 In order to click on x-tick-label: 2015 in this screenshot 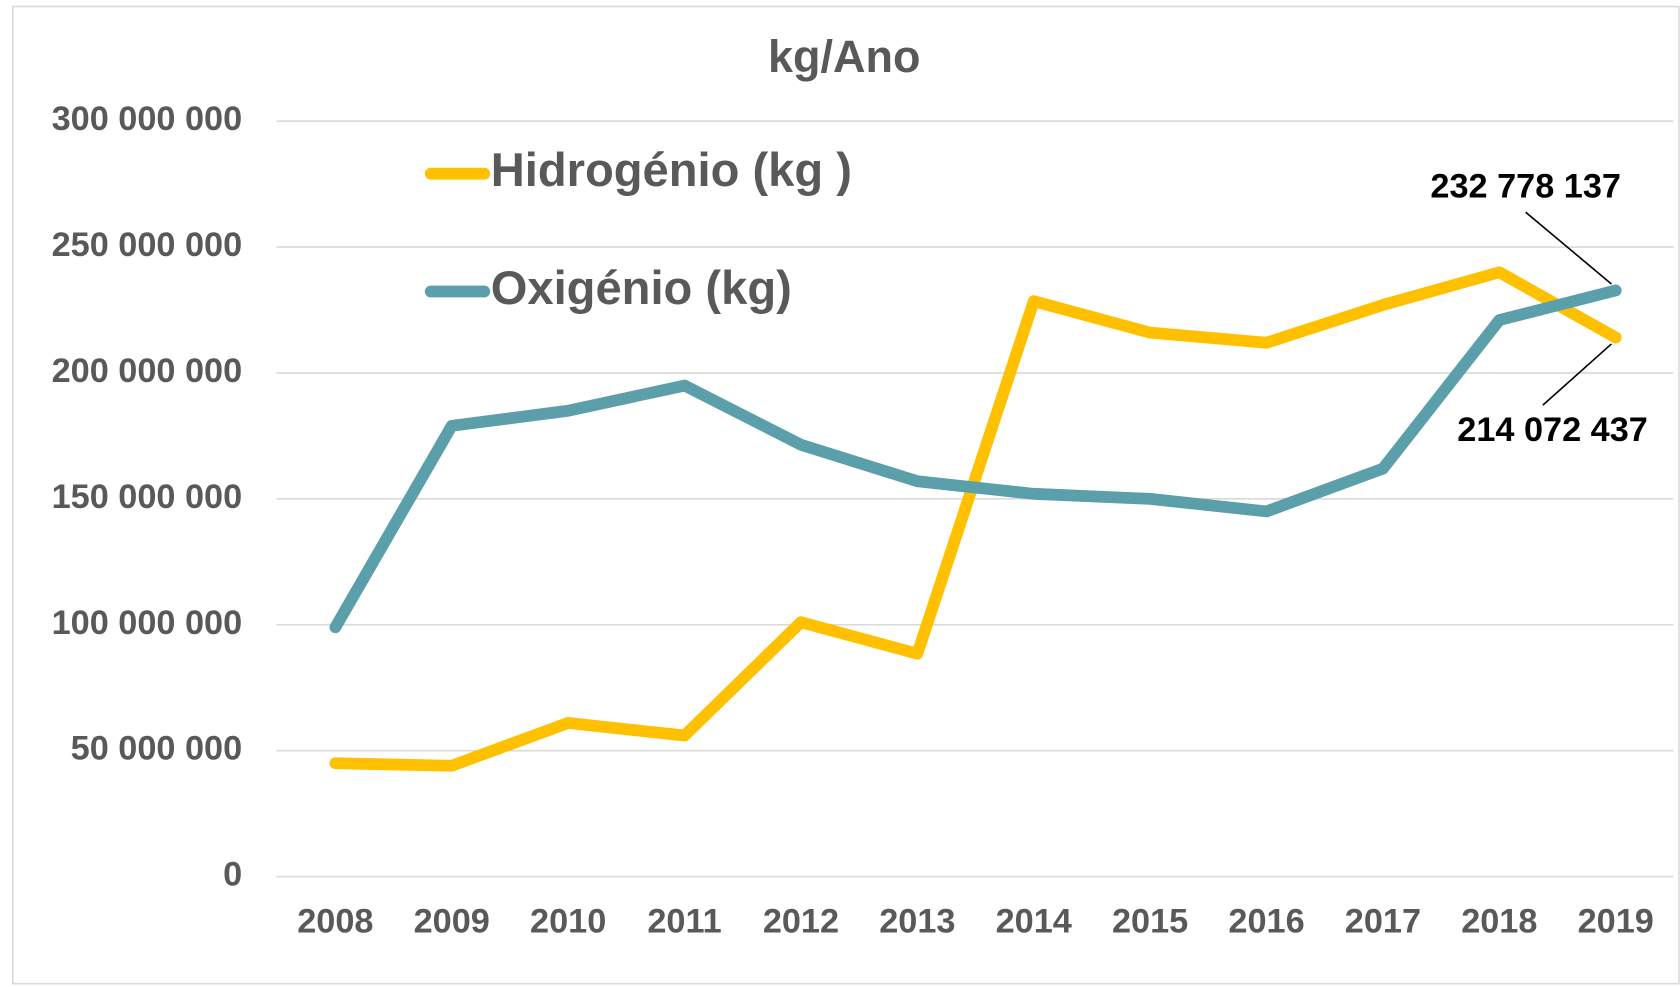, I will do `click(1150, 922)`.